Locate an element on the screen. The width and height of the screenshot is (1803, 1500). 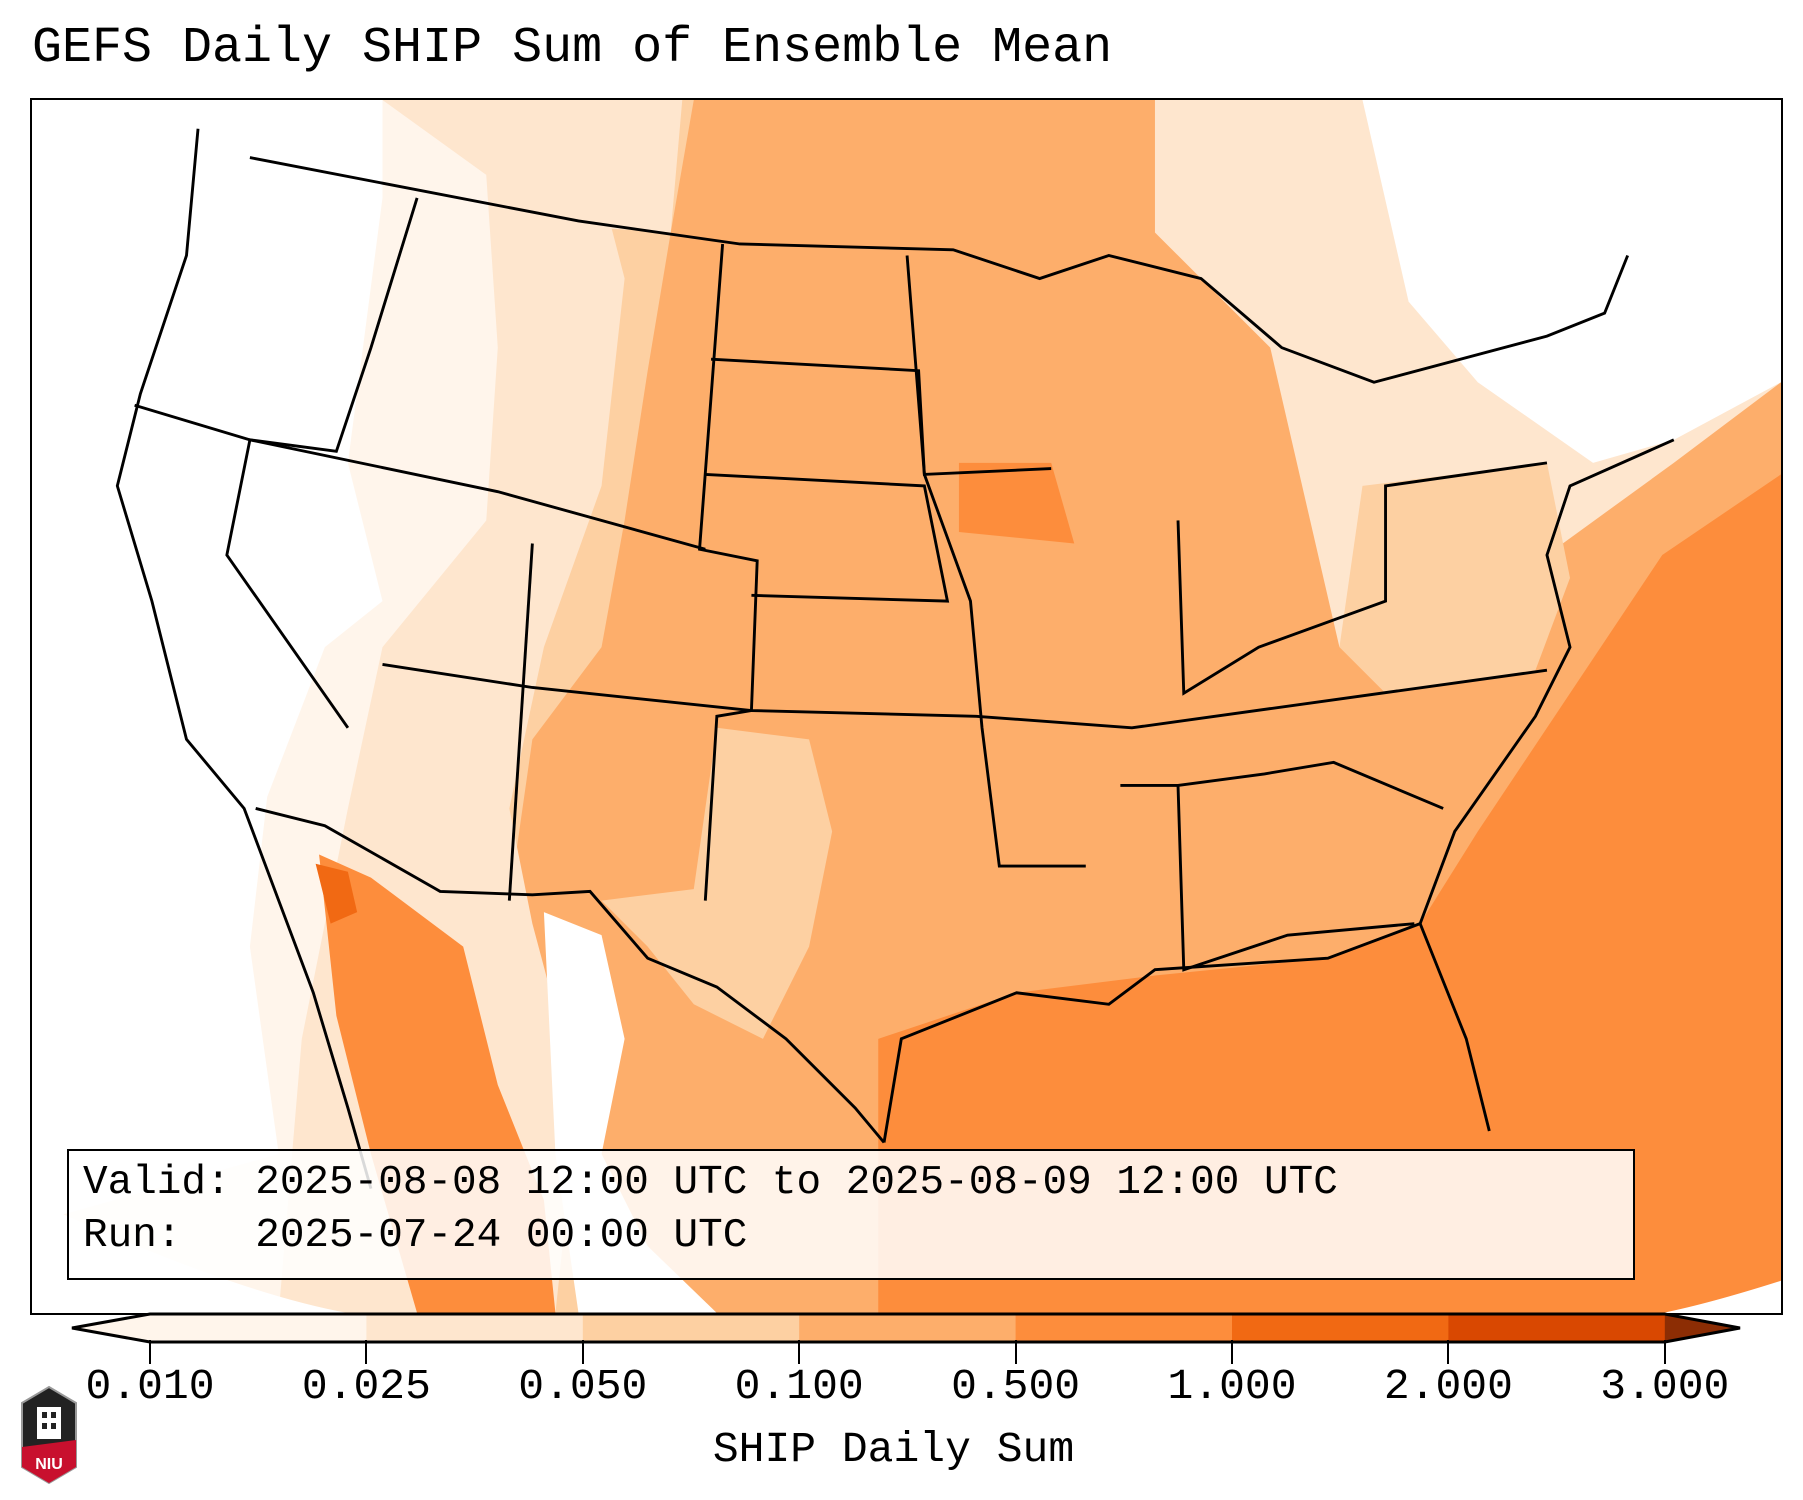
offglobe-bottom-right is located at coordinates (1721, 1296).